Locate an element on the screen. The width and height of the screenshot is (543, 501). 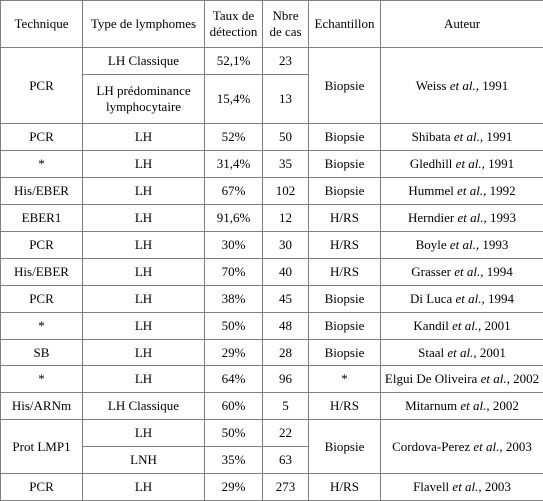
author-cell: Staal et al., 2001 is located at coordinates (461, 352).